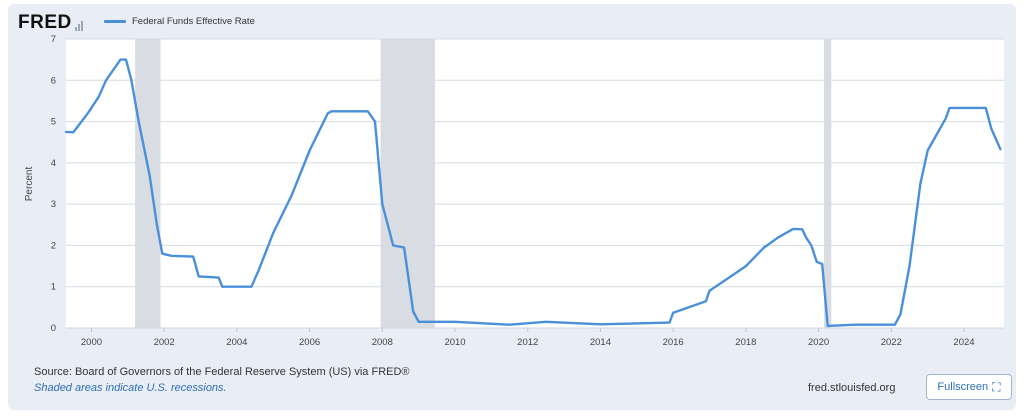 The image size is (1024, 418). What do you see at coordinates (527, 342) in the screenshot?
I see `x-tick-2012: 2012` at bounding box center [527, 342].